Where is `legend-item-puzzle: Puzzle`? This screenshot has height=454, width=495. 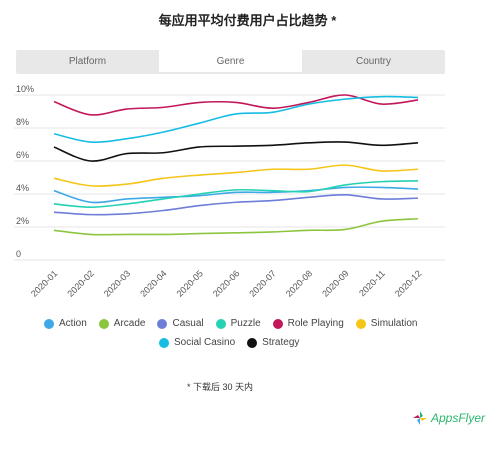
legend-item-puzzle: Puzzle is located at coordinates (238, 323).